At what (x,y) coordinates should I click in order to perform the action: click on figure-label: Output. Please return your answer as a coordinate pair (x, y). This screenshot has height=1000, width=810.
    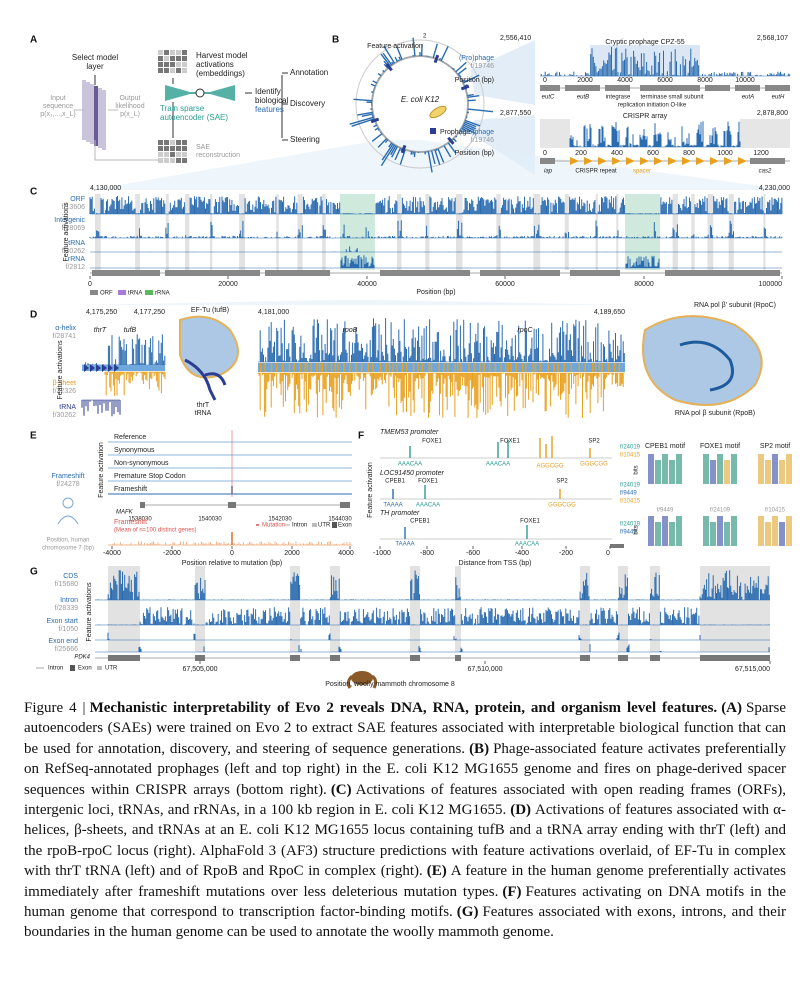
    Looking at the image, I should click on (129, 98).